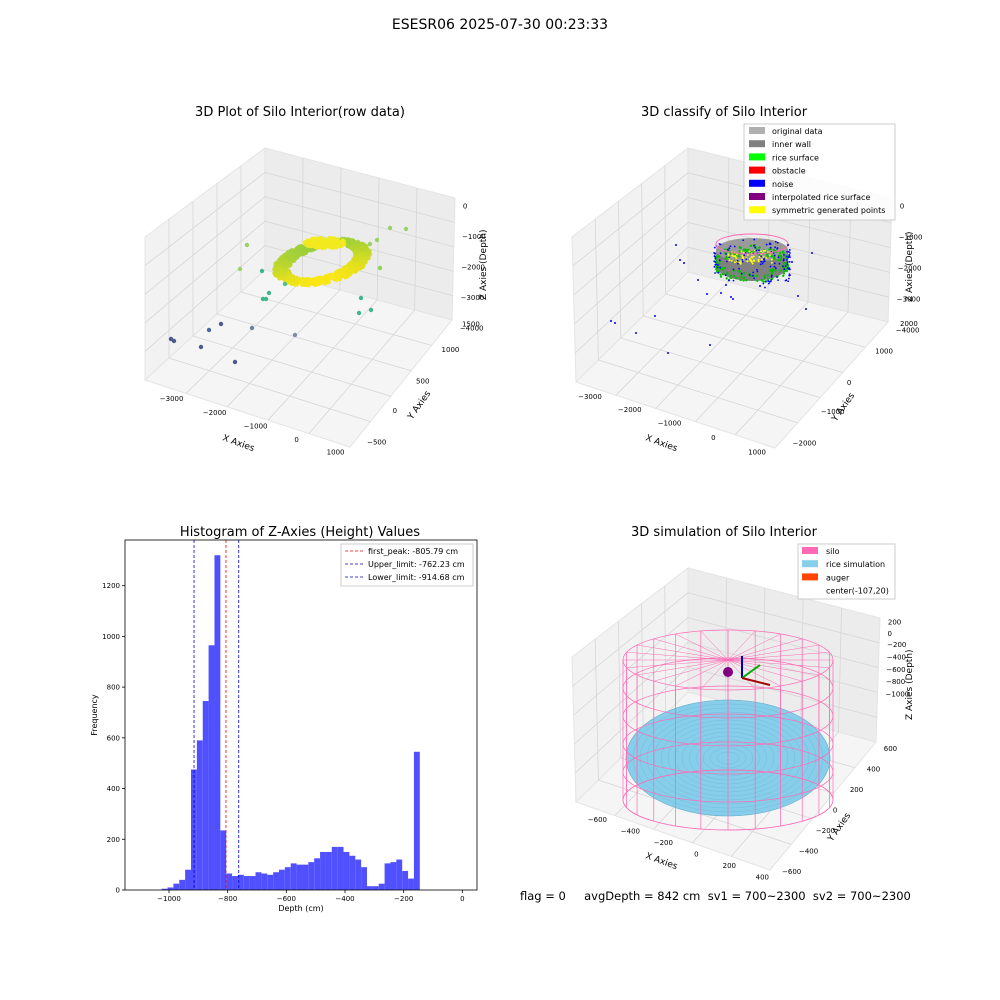 The height and width of the screenshot is (1000, 1000). Describe the element at coordinates (111, 637) in the screenshot. I see `y-tick-label: 1000` at that location.